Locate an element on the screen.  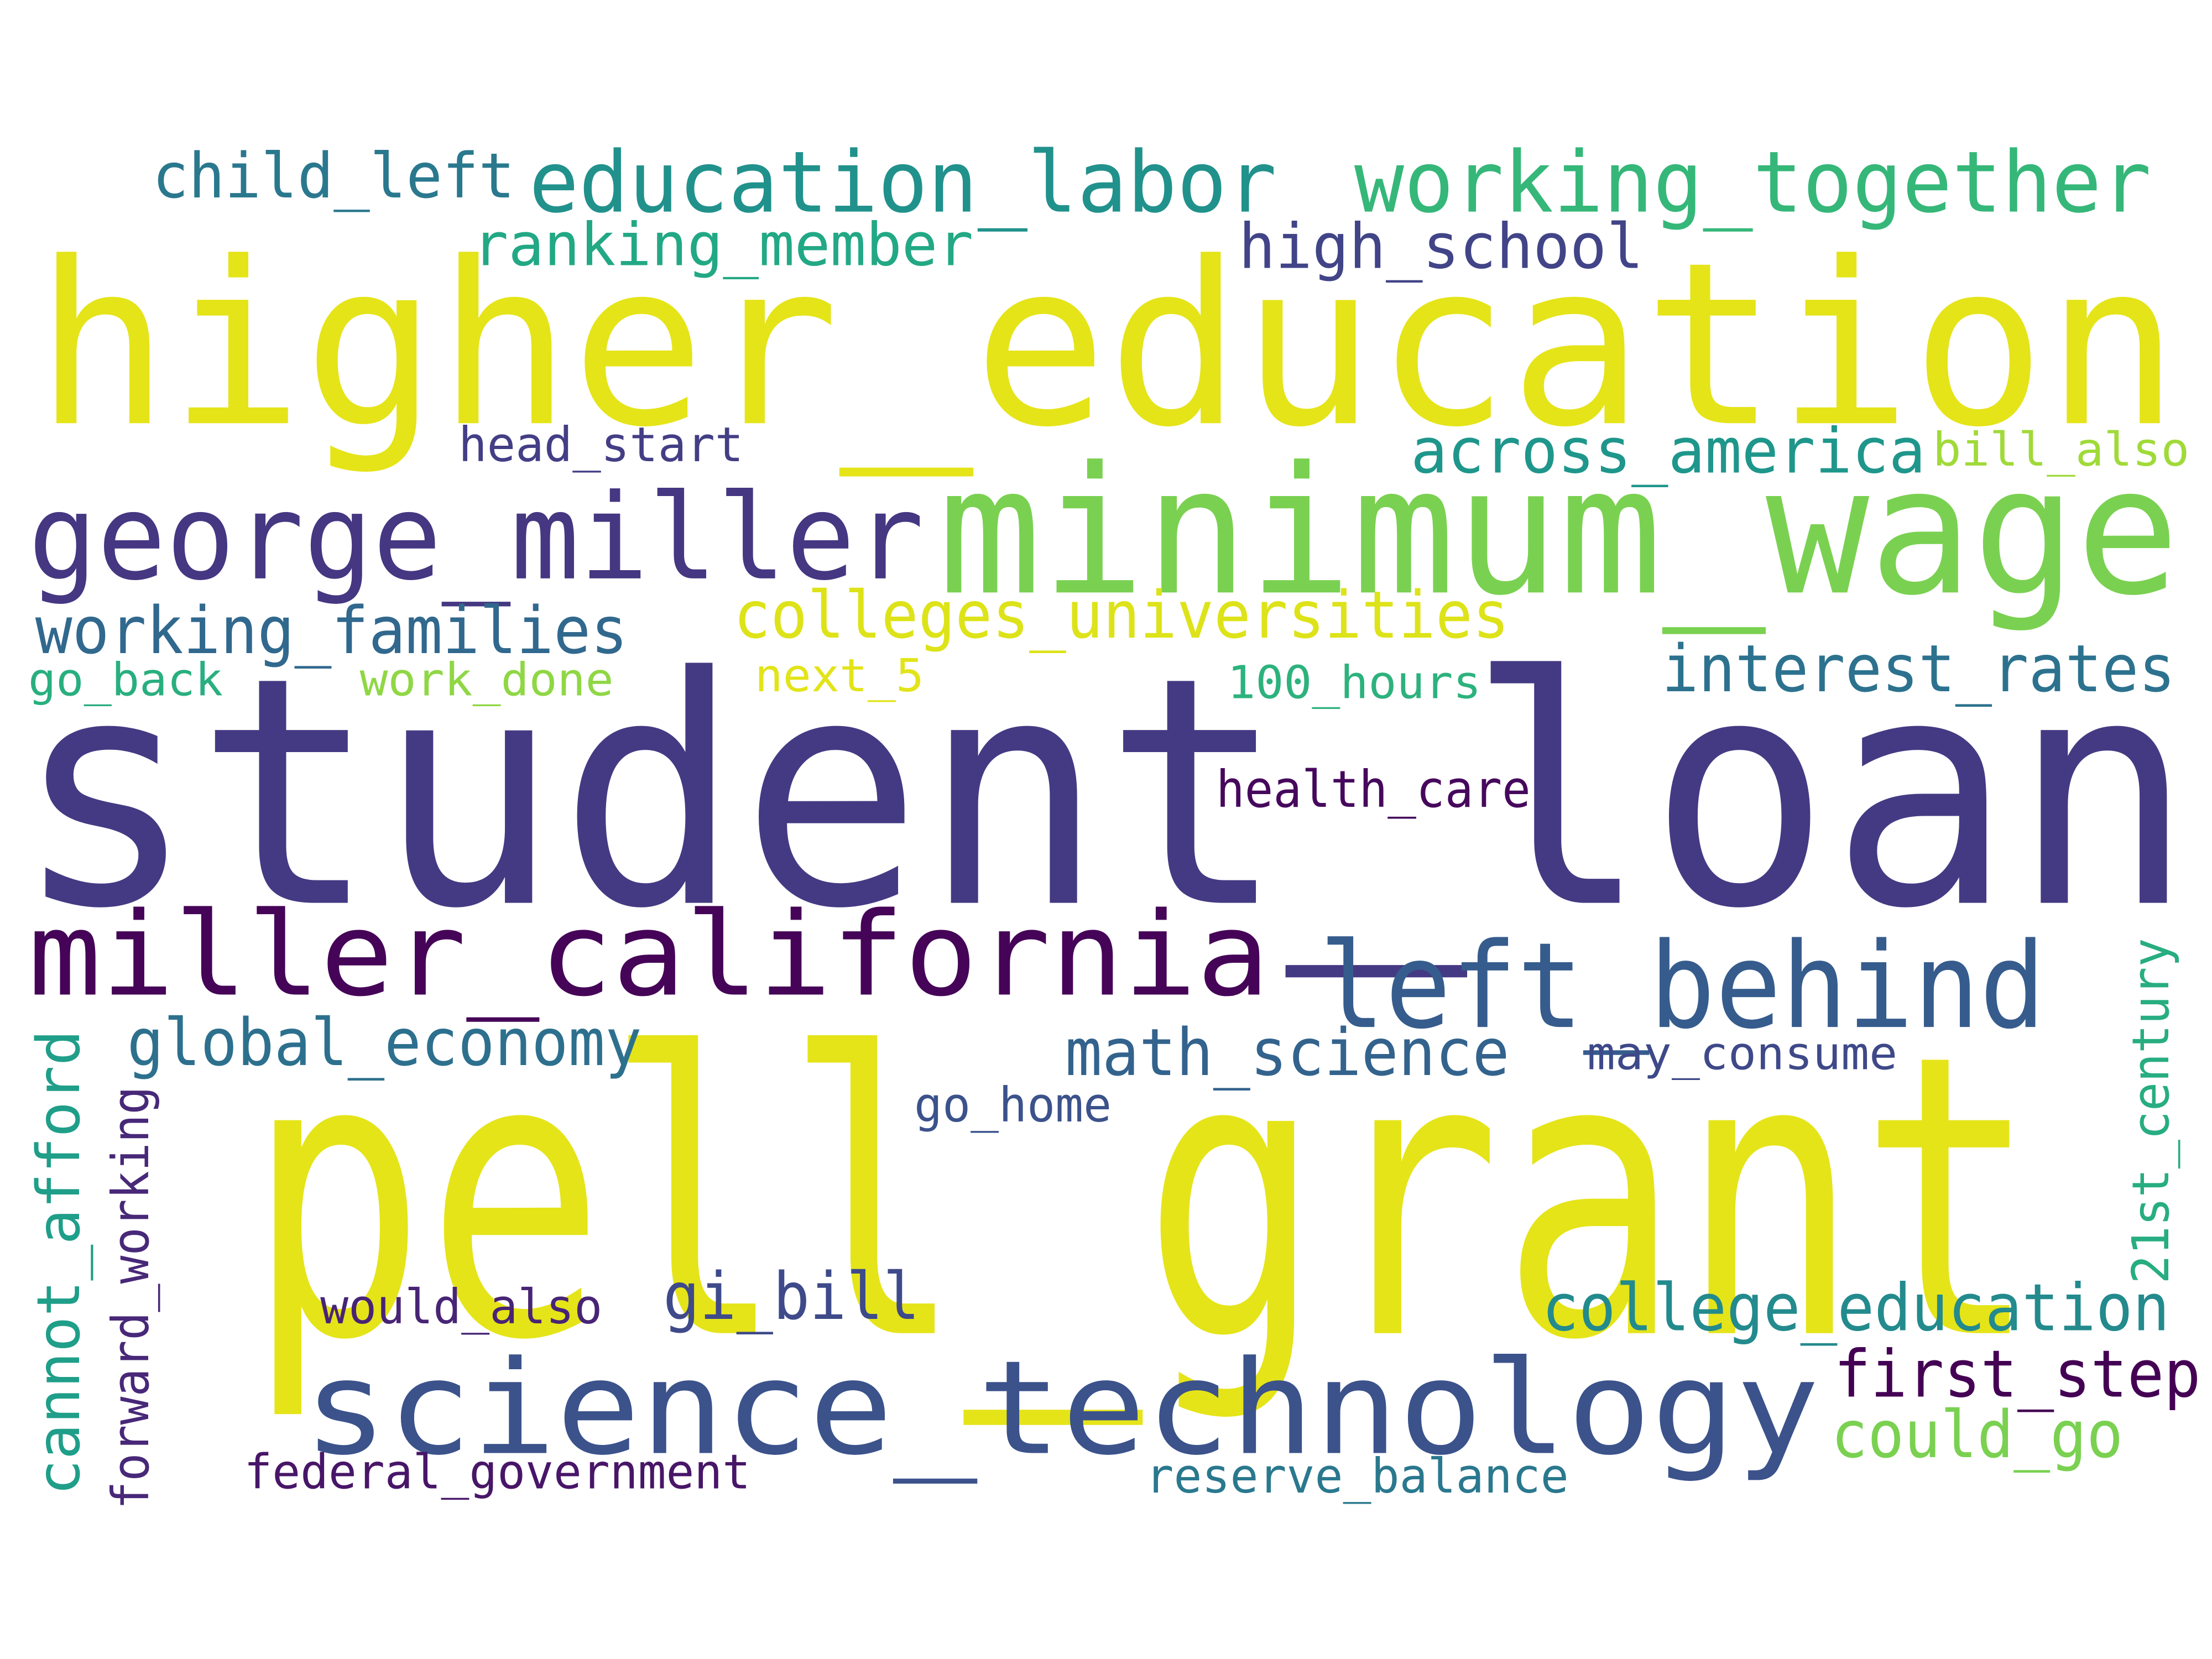
word: would_also is located at coordinates (461, 1307).